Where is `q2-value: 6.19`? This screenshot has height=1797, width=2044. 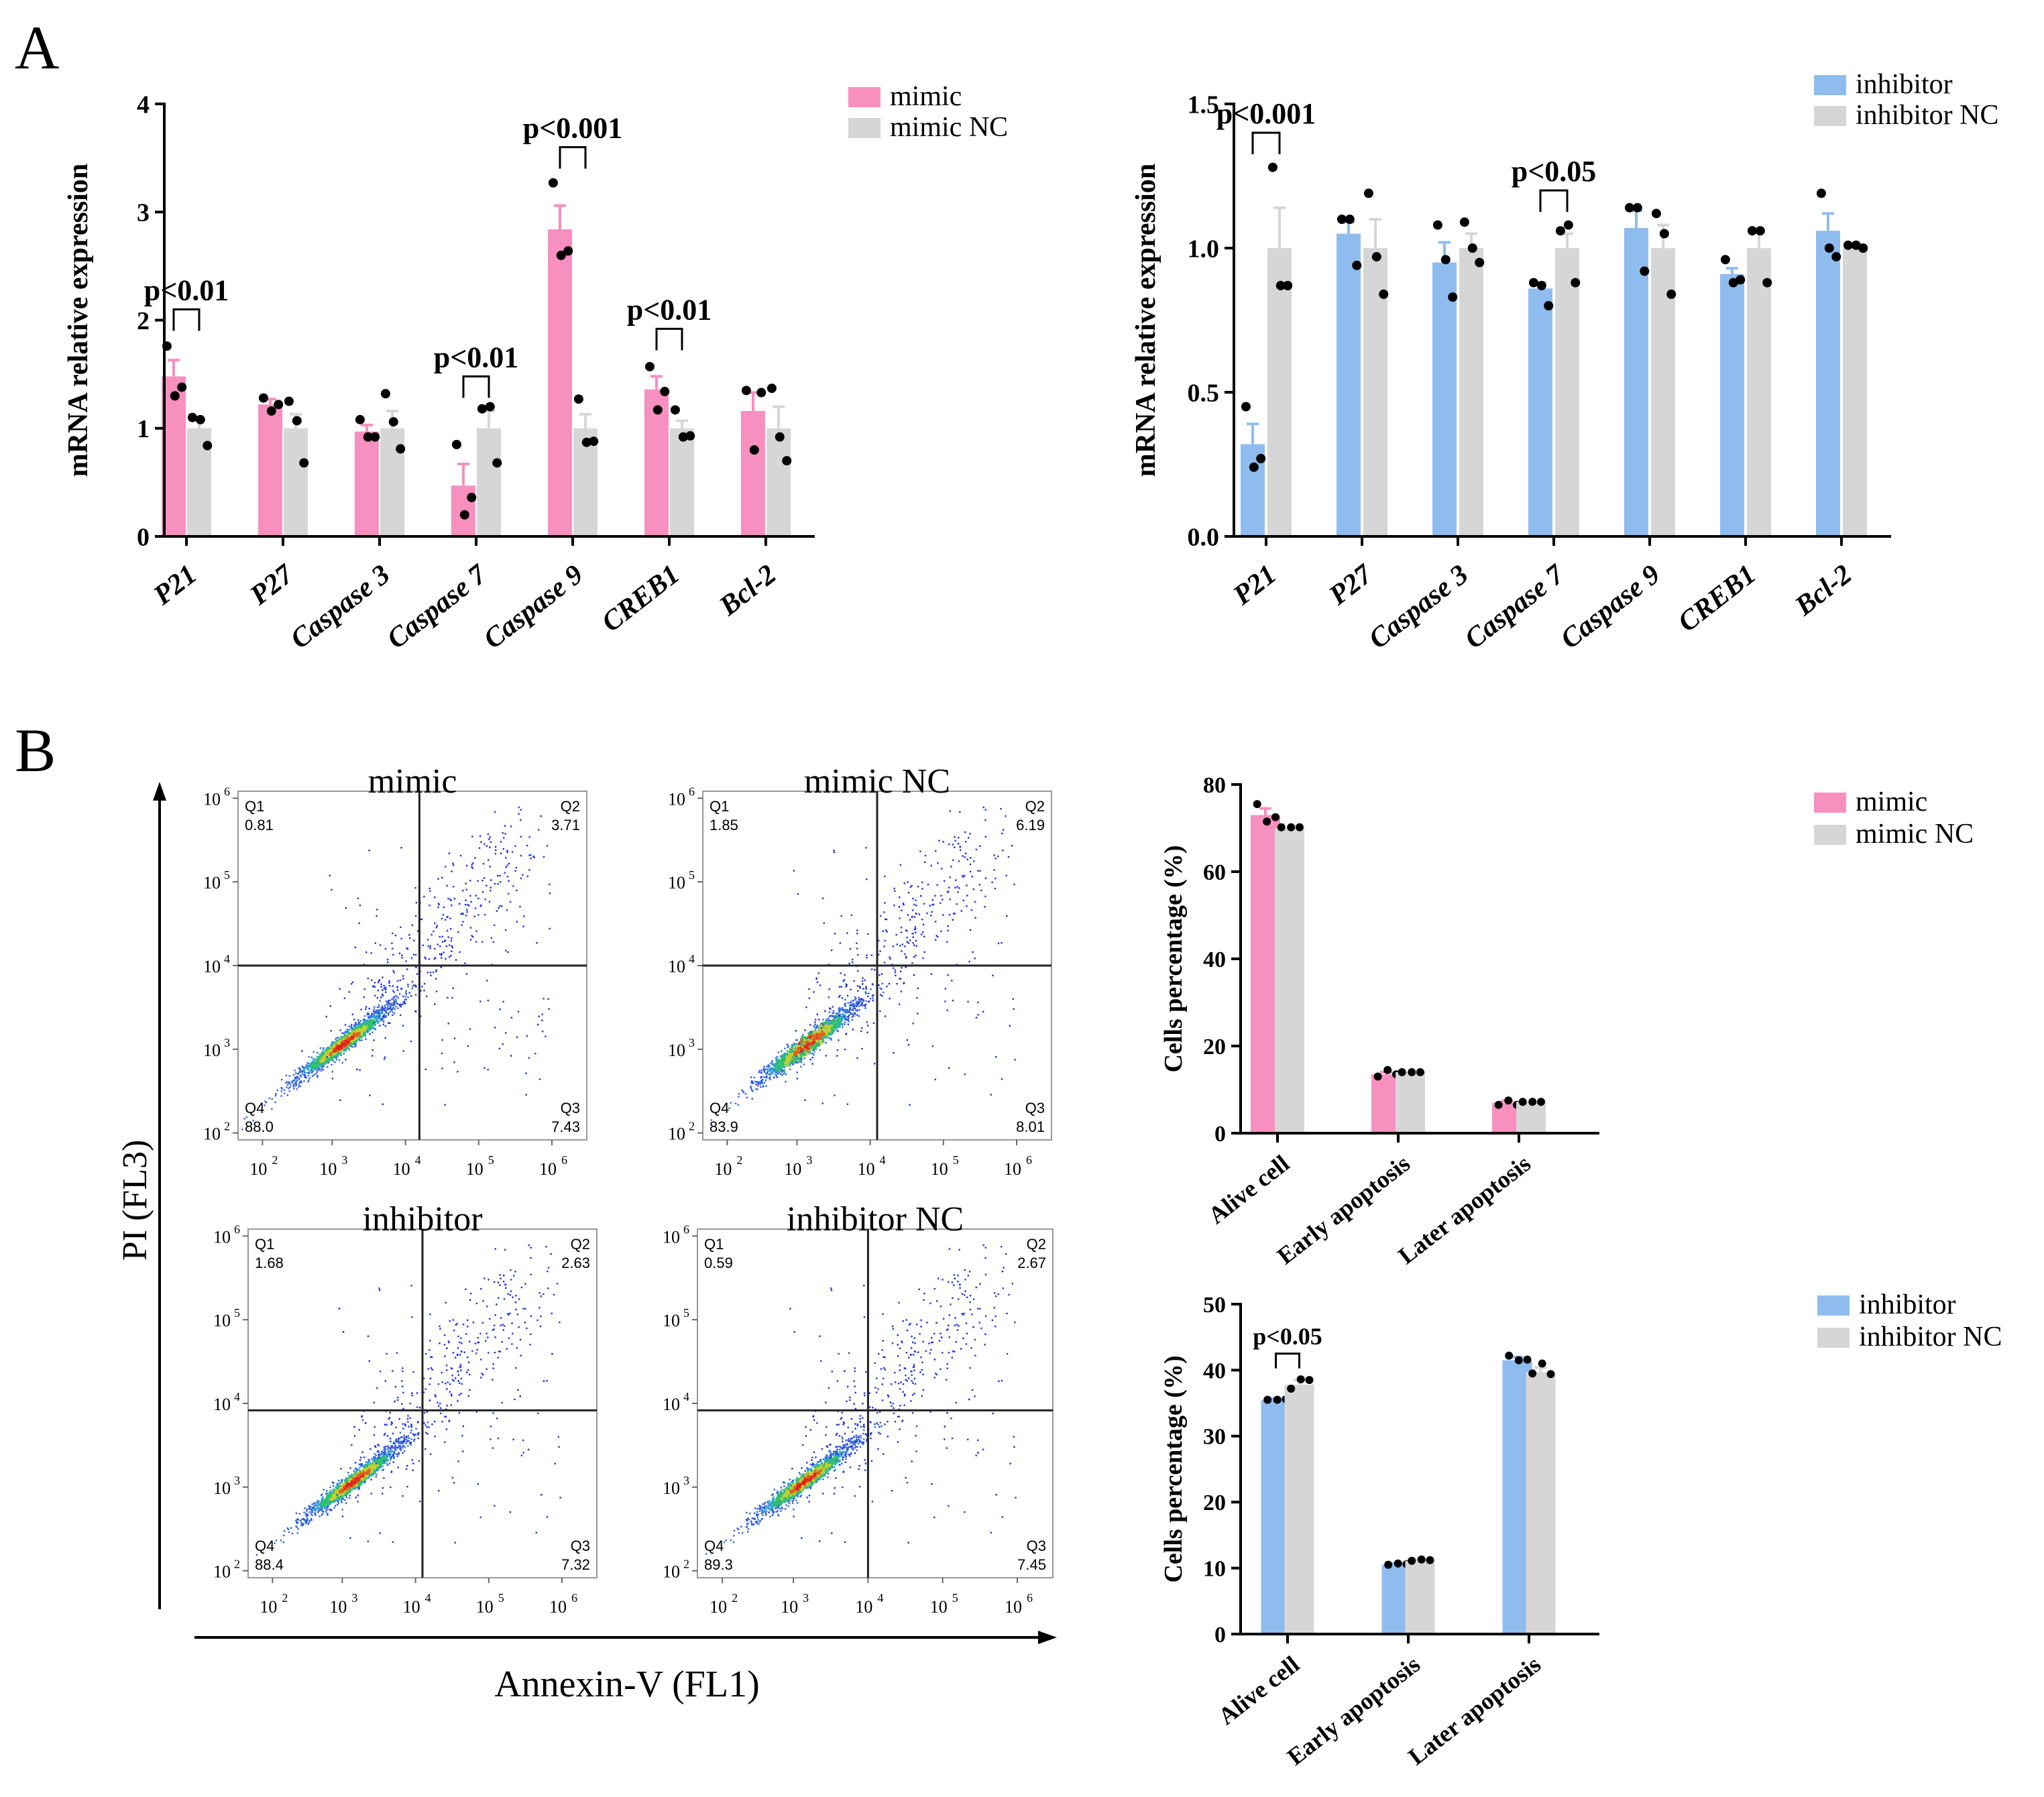
q2-value: 6.19 is located at coordinates (1030, 825).